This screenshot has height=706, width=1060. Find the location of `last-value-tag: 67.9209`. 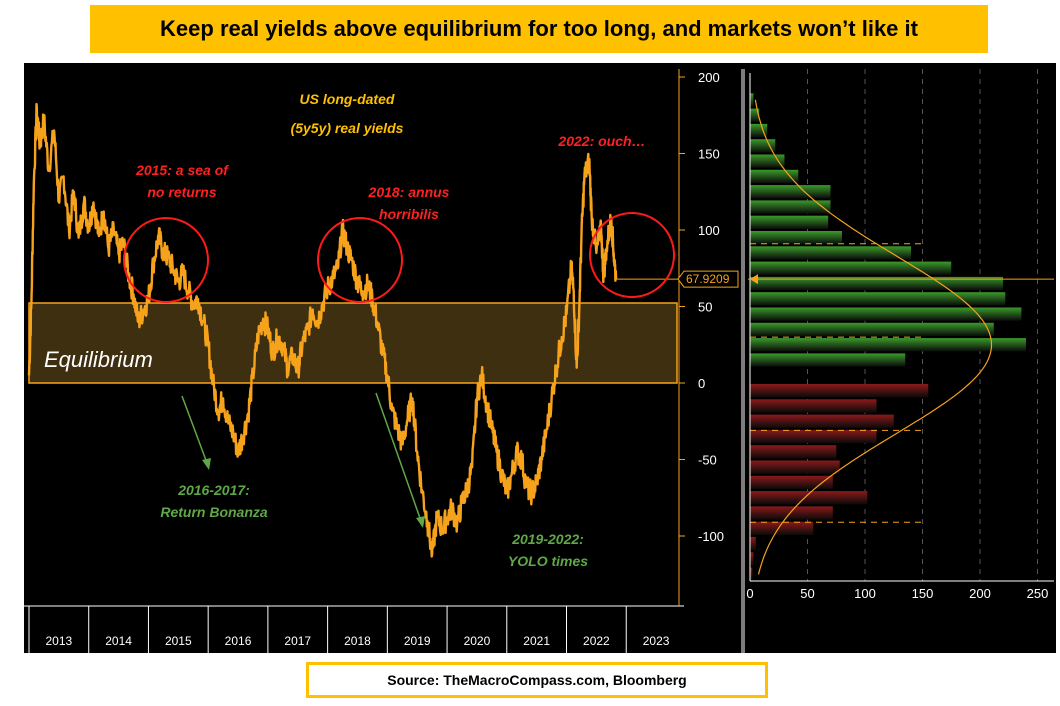

last-value-tag: 67.9209 is located at coordinates (708, 279).